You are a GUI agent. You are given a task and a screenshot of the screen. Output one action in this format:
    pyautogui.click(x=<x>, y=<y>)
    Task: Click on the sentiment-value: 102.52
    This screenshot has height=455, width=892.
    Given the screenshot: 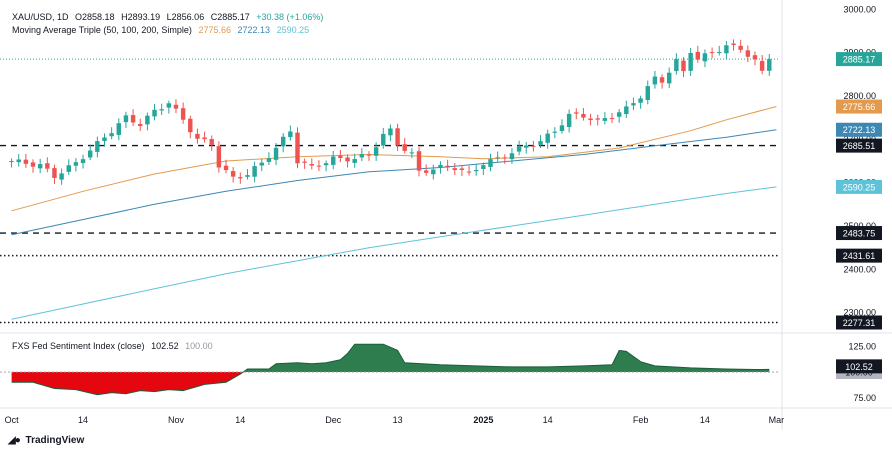 What is the action you would take?
    pyautogui.click(x=165, y=346)
    